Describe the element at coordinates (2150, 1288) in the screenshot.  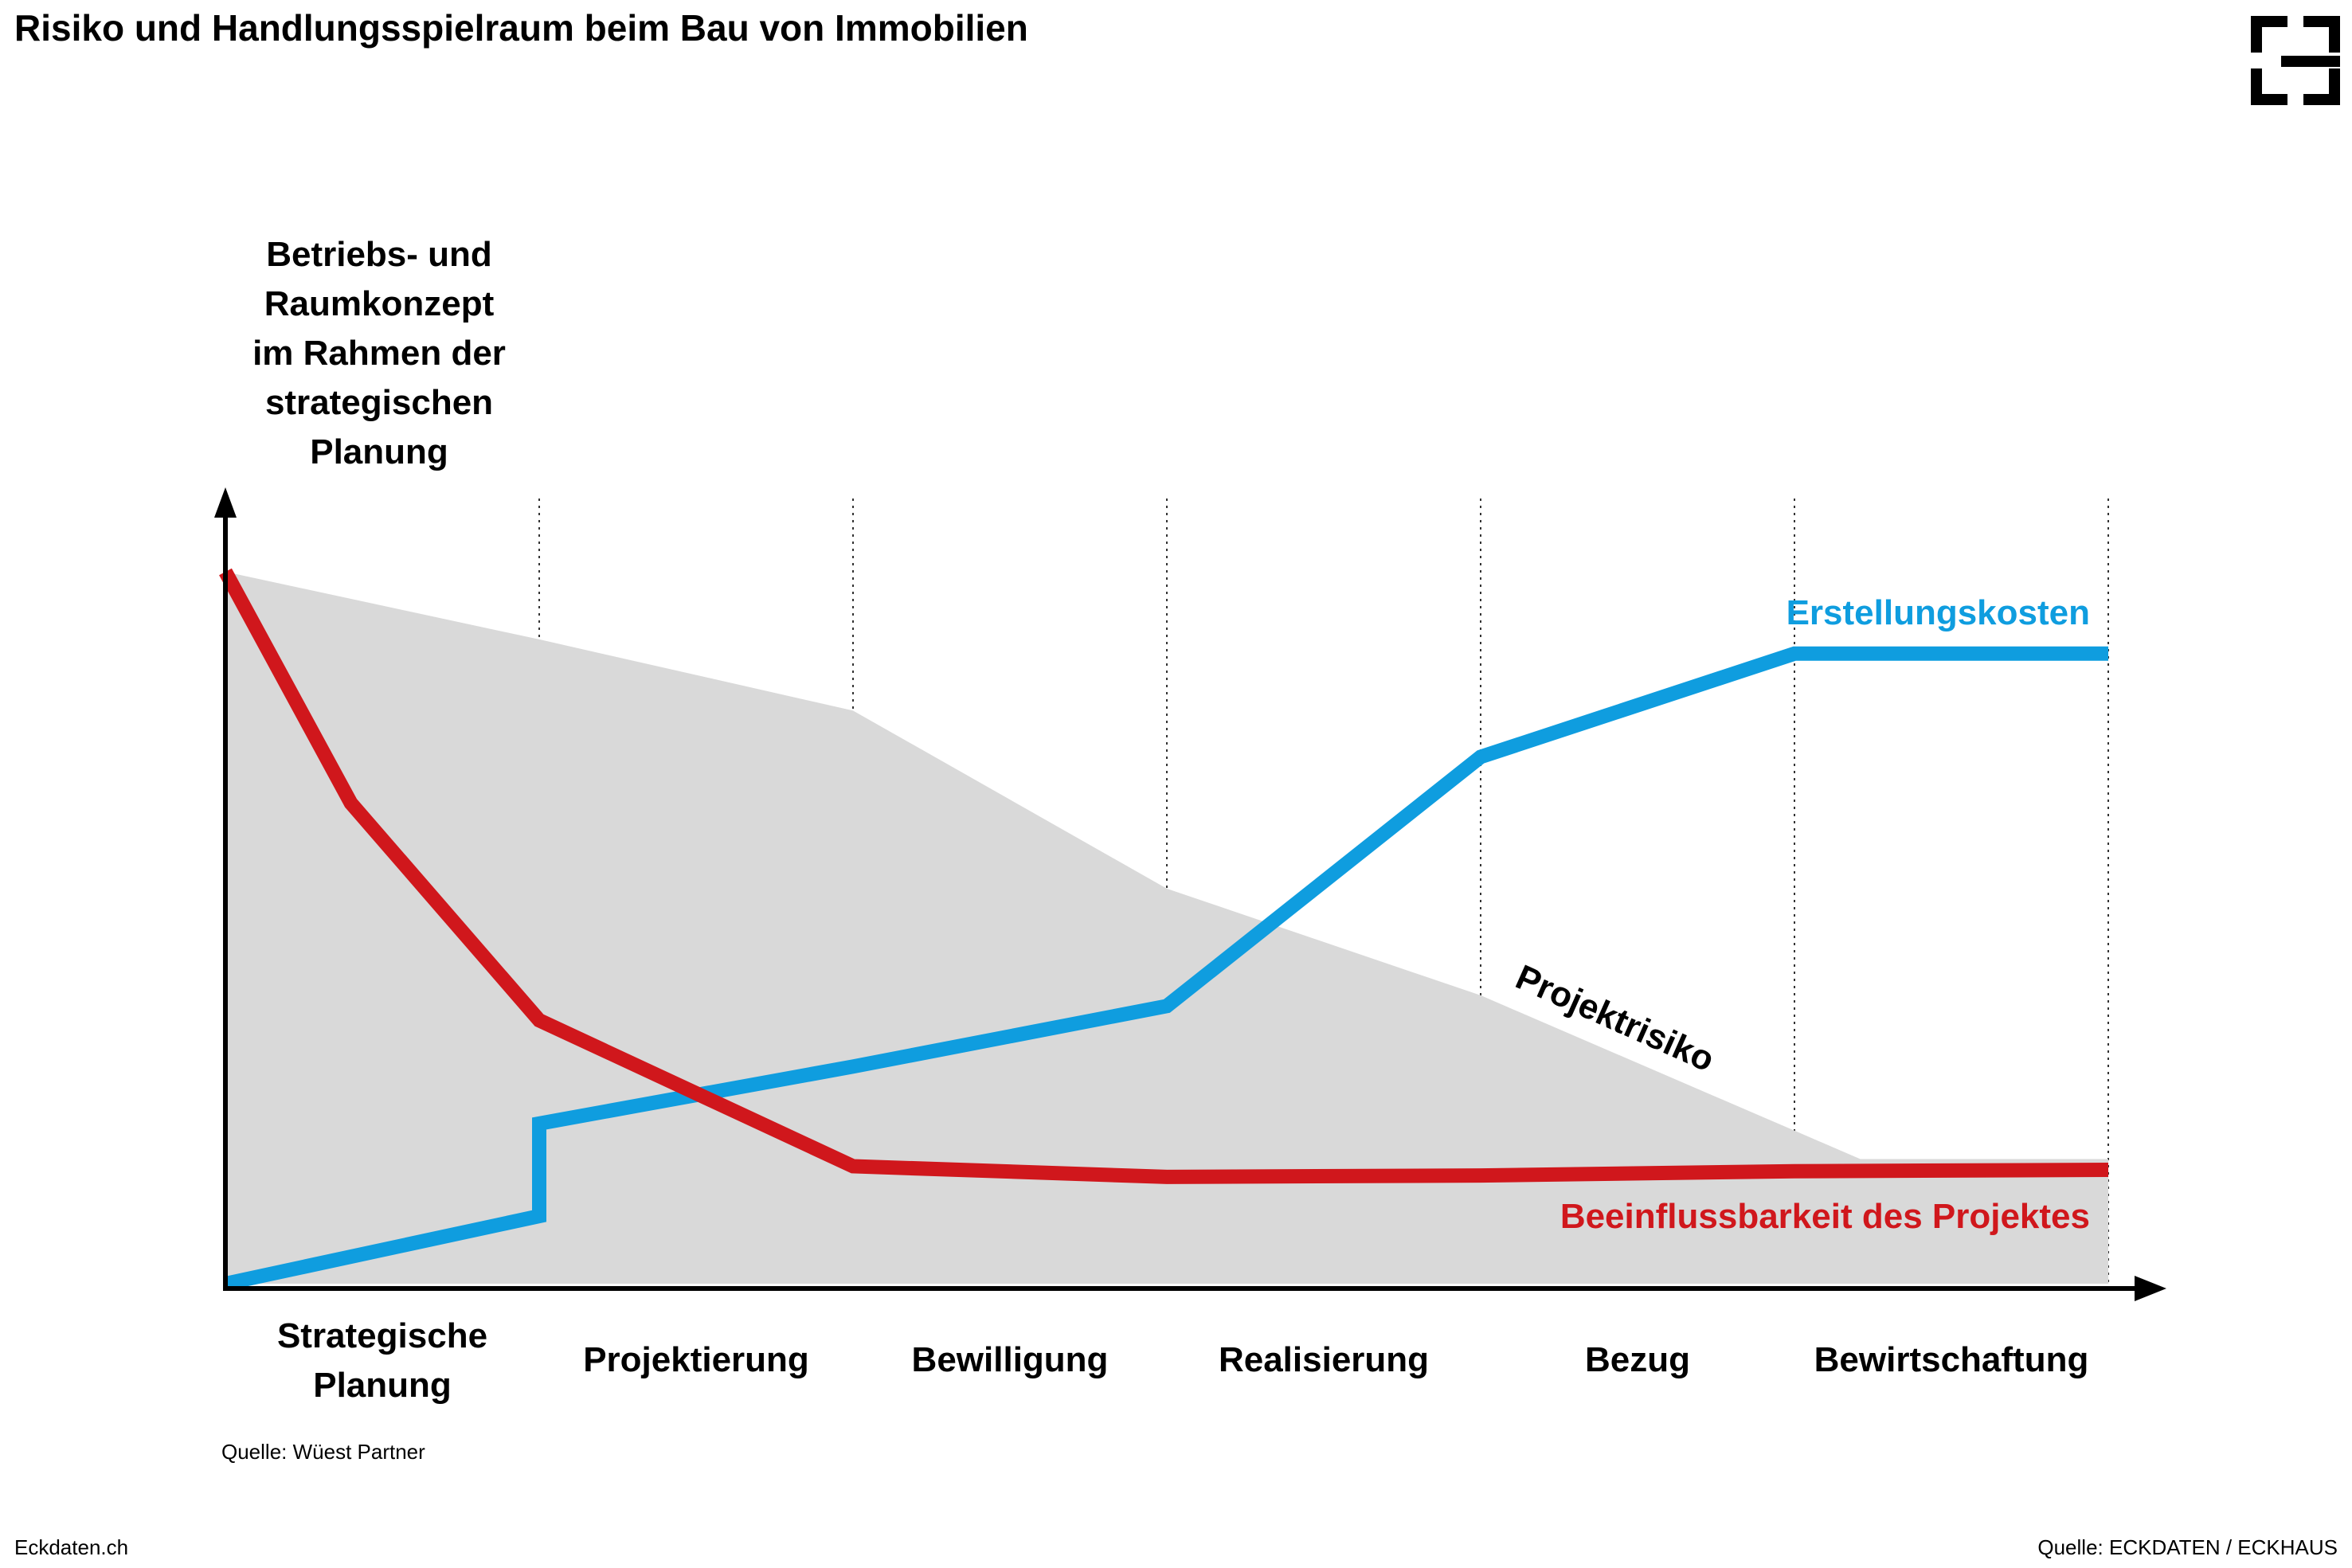
I see `x-axis-arrow` at that location.